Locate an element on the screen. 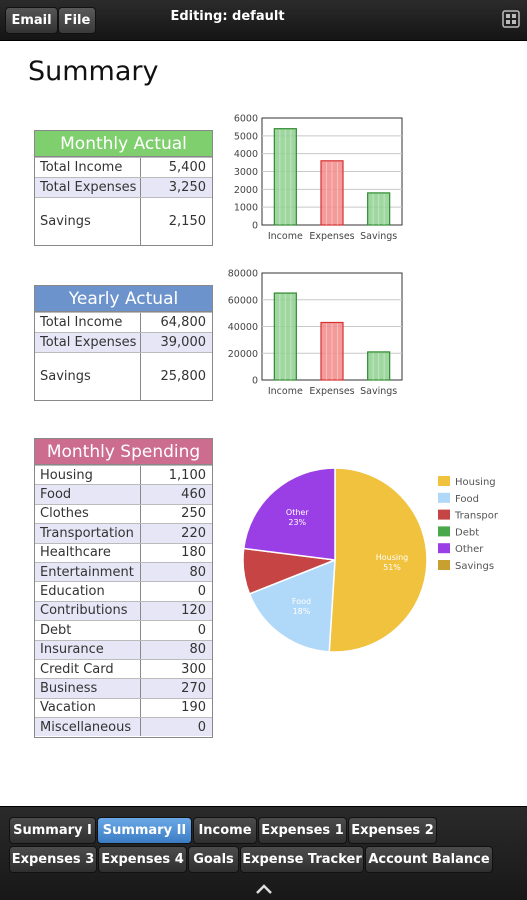 This screenshot has height=900, width=527. row-value: 0 is located at coordinates (201, 592).